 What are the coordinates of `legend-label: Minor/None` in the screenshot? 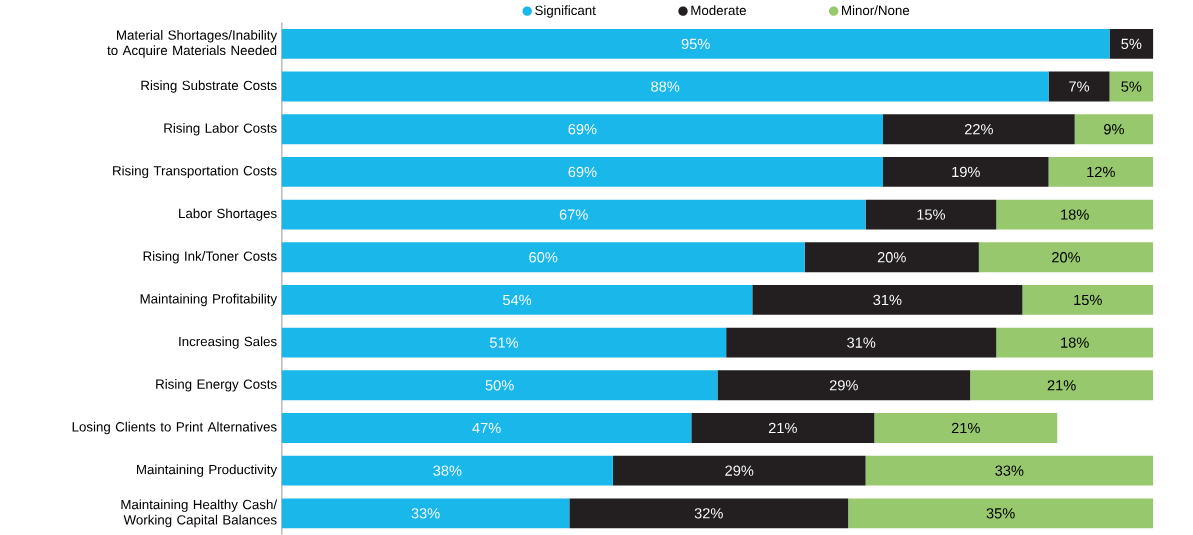 It's located at (876, 10).